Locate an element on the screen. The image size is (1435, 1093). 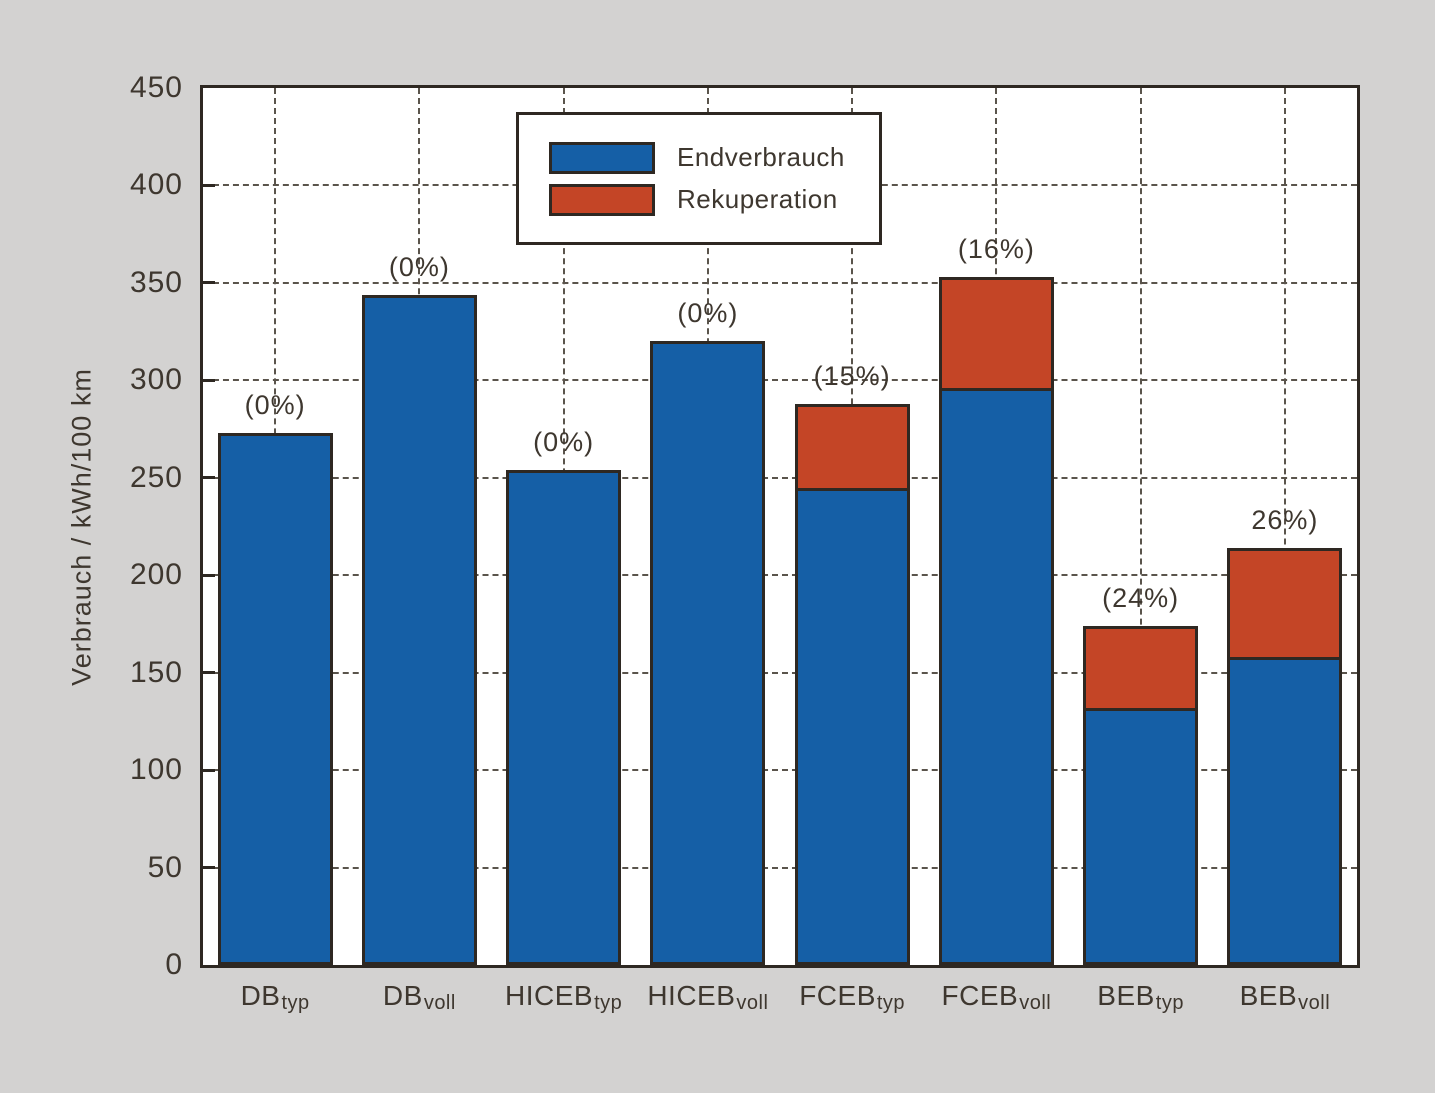
x-tick-label-beb-typ: BEBtyp is located at coordinates (1140, 997).